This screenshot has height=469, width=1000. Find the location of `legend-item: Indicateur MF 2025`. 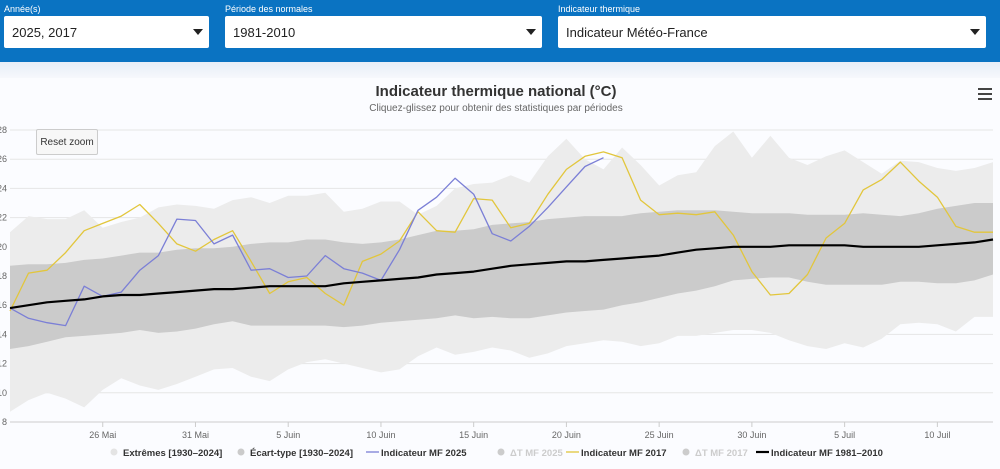

legend-item: Indicateur MF 2025 is located at coordinates (416, 453).